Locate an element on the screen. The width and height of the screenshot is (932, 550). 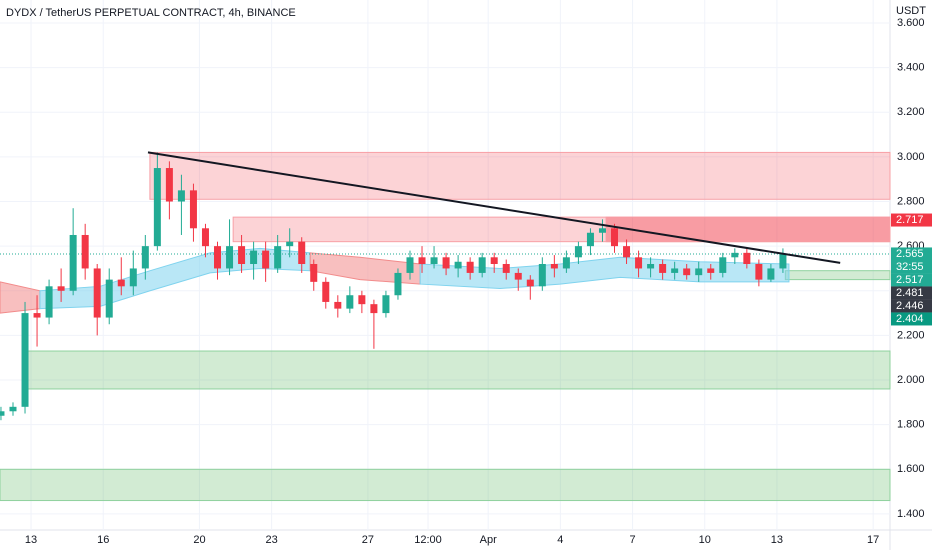
price-label: 2.404 is located at coordinates (910, 319).